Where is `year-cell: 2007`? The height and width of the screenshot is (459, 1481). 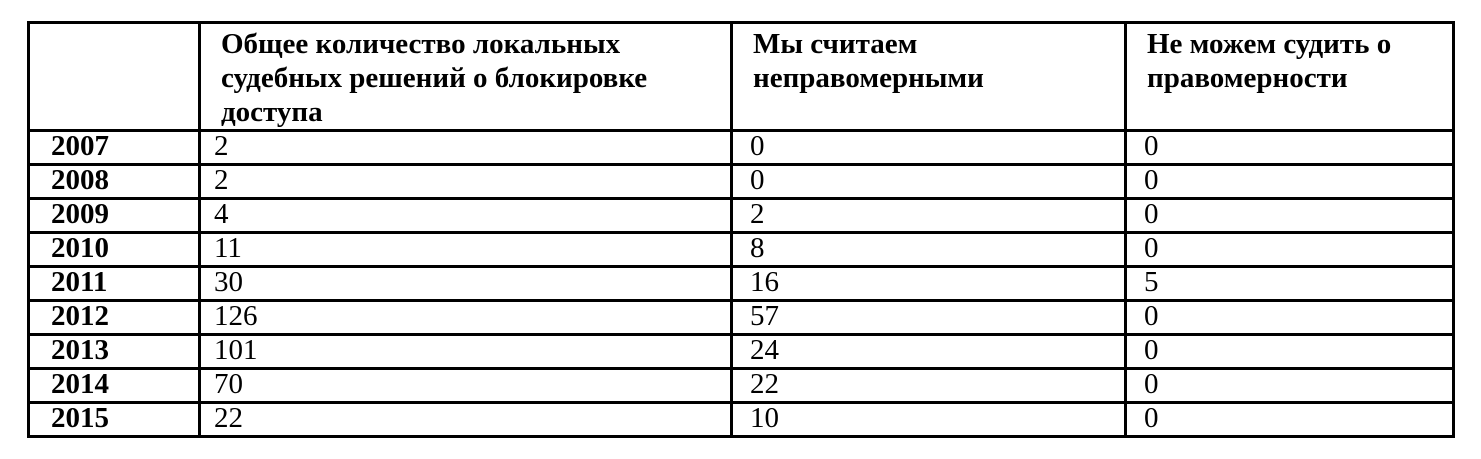 year-cell: 2007 is located at coordinates (114, 147).